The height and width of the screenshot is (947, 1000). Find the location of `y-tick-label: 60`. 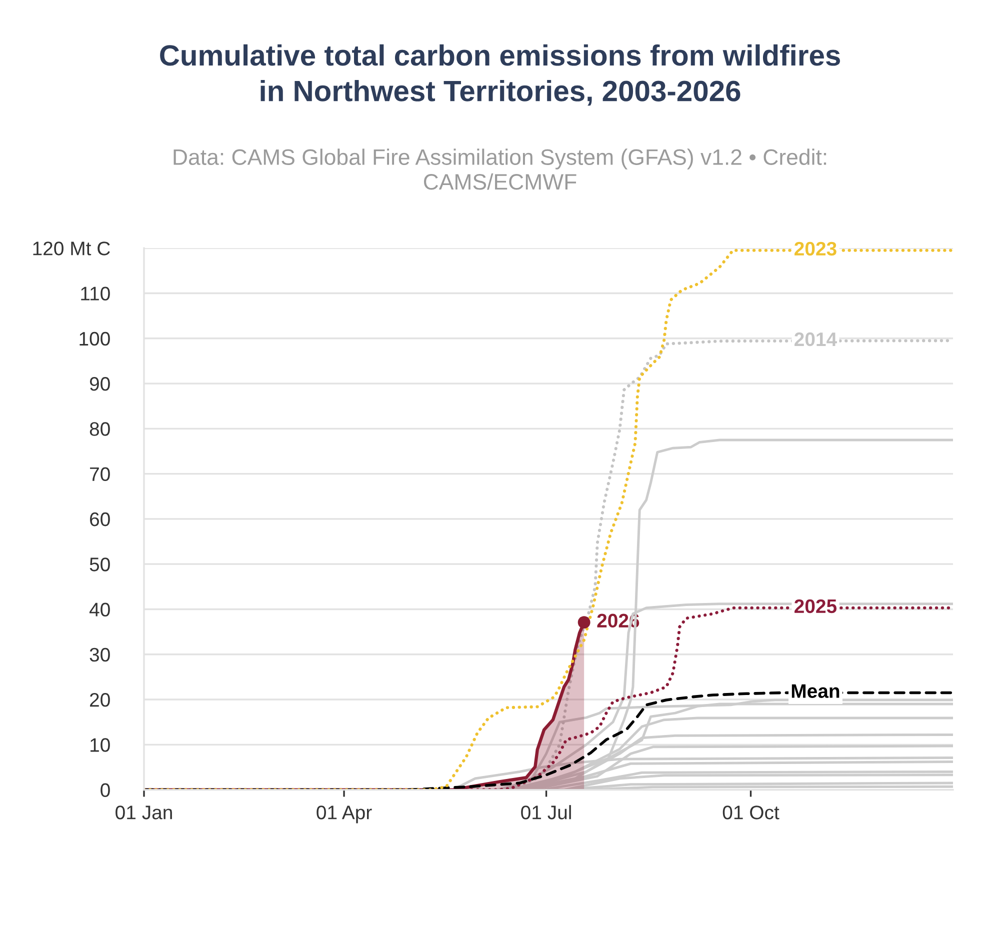

y-tick-label: 60 is located at coordinates (100, 519).